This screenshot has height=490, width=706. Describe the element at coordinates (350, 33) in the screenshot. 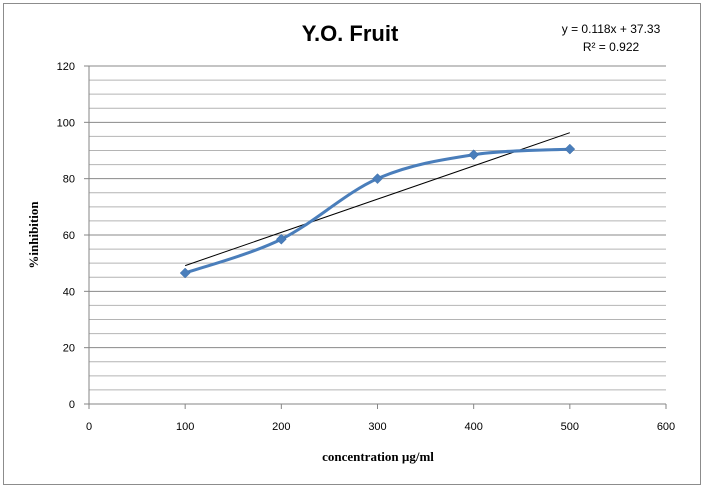

I see `chart-title: Y.O. Fruit` at that location.